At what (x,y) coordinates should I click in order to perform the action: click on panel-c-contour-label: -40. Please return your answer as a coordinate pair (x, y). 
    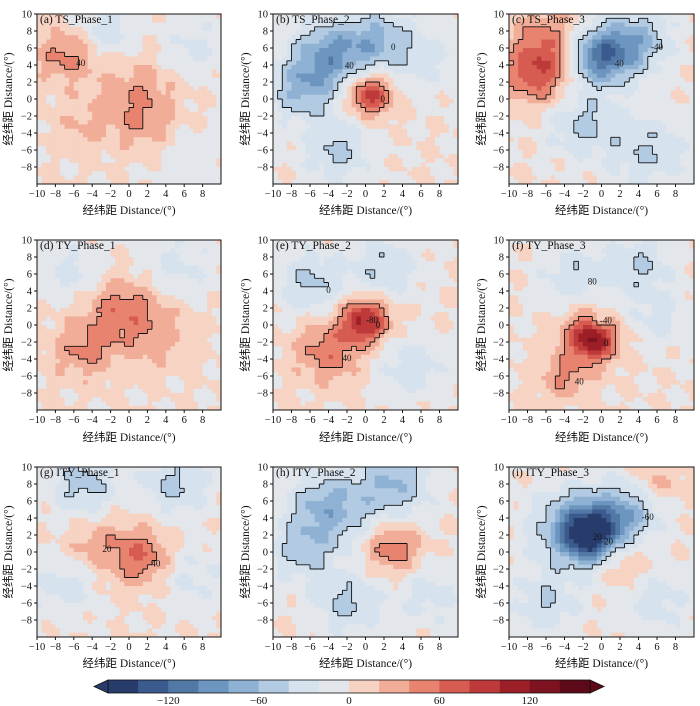
    Looking at the image, I should click on (657, 47).